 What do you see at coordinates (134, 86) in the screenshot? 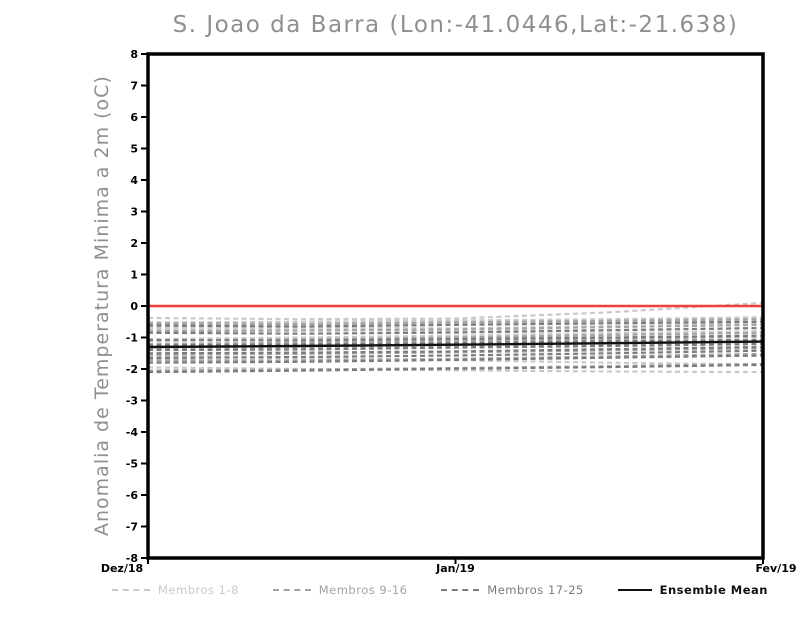
I see `y-tick-label: 7` at bounding box center [134, 86].